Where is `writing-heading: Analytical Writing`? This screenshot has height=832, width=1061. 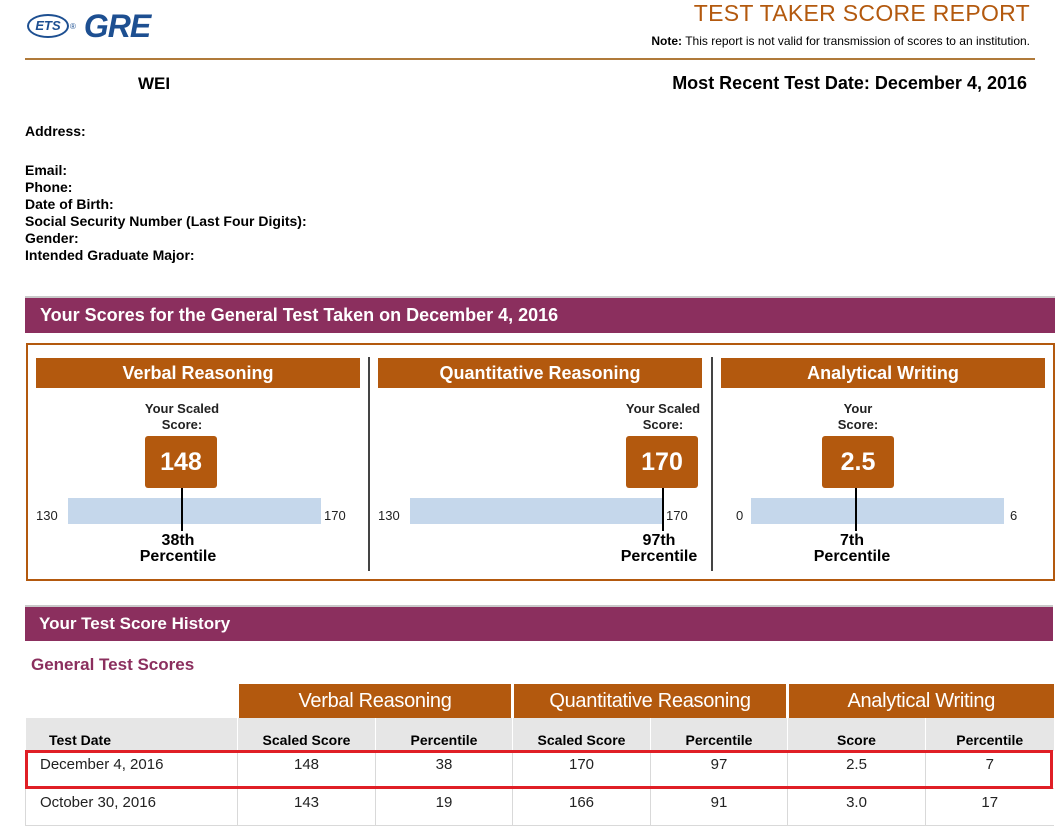
writing-heading: Analytical Writing is located at coordinates (883, 373).